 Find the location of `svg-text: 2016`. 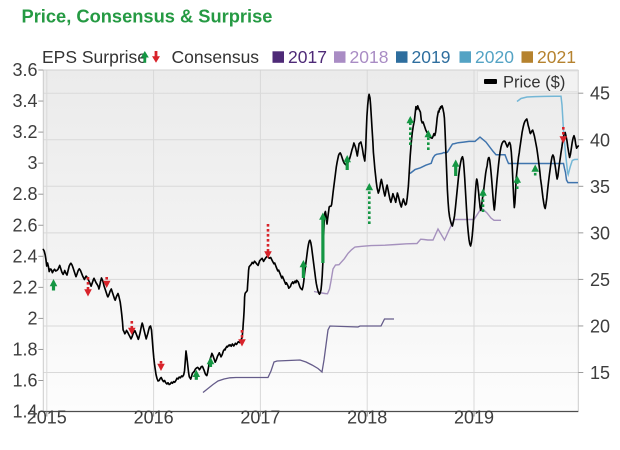

svg-text: 2016 is located at coordinates (154, 418).